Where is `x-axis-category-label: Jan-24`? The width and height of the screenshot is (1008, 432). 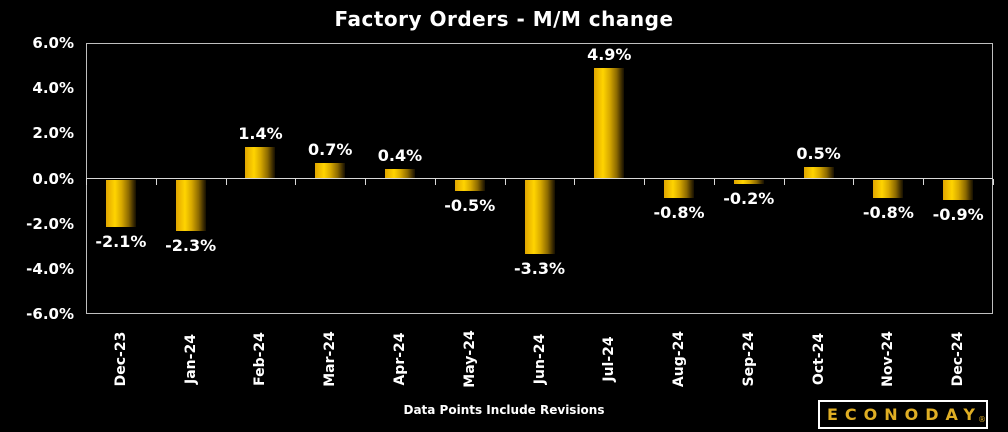
x-axis-category-label: Jan-24 is located at coordinates (190, 359).